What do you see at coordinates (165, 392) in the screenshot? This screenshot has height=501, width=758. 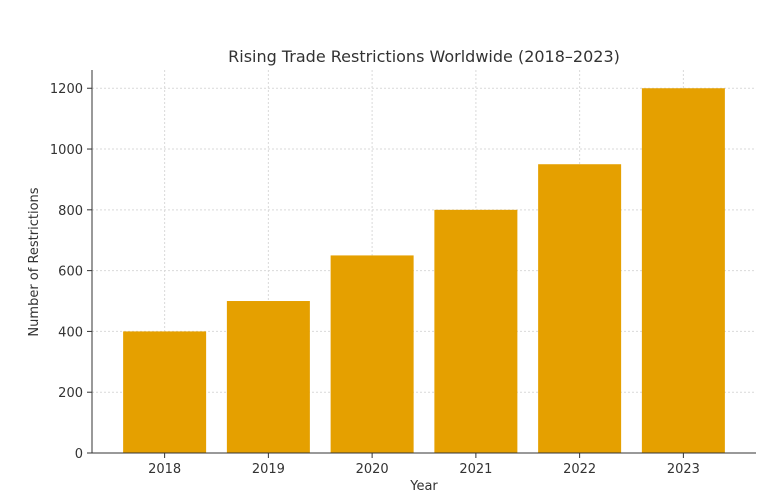 I see `bar-2018` at bounding box center [165, 392].